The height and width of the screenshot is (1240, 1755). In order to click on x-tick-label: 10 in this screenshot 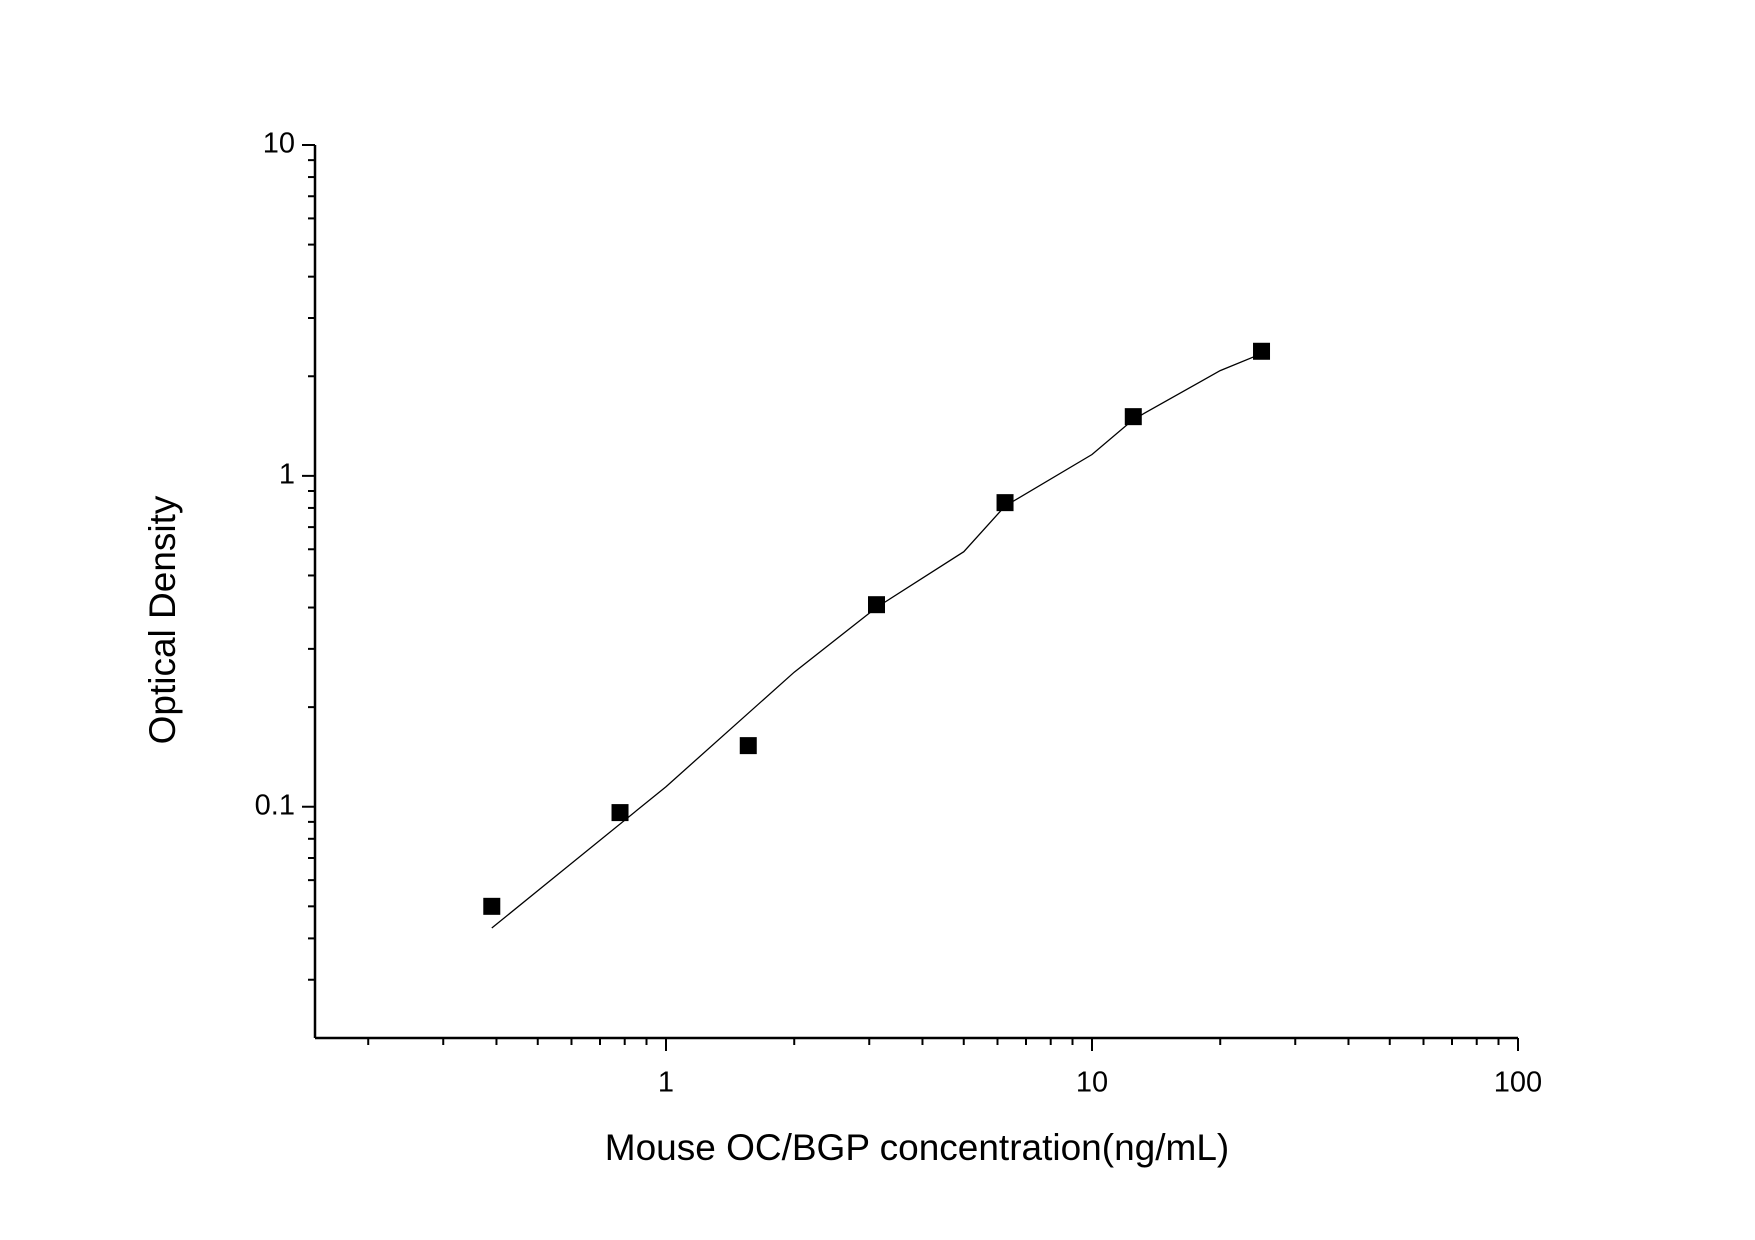, I will do `click(1092, 1083)`.